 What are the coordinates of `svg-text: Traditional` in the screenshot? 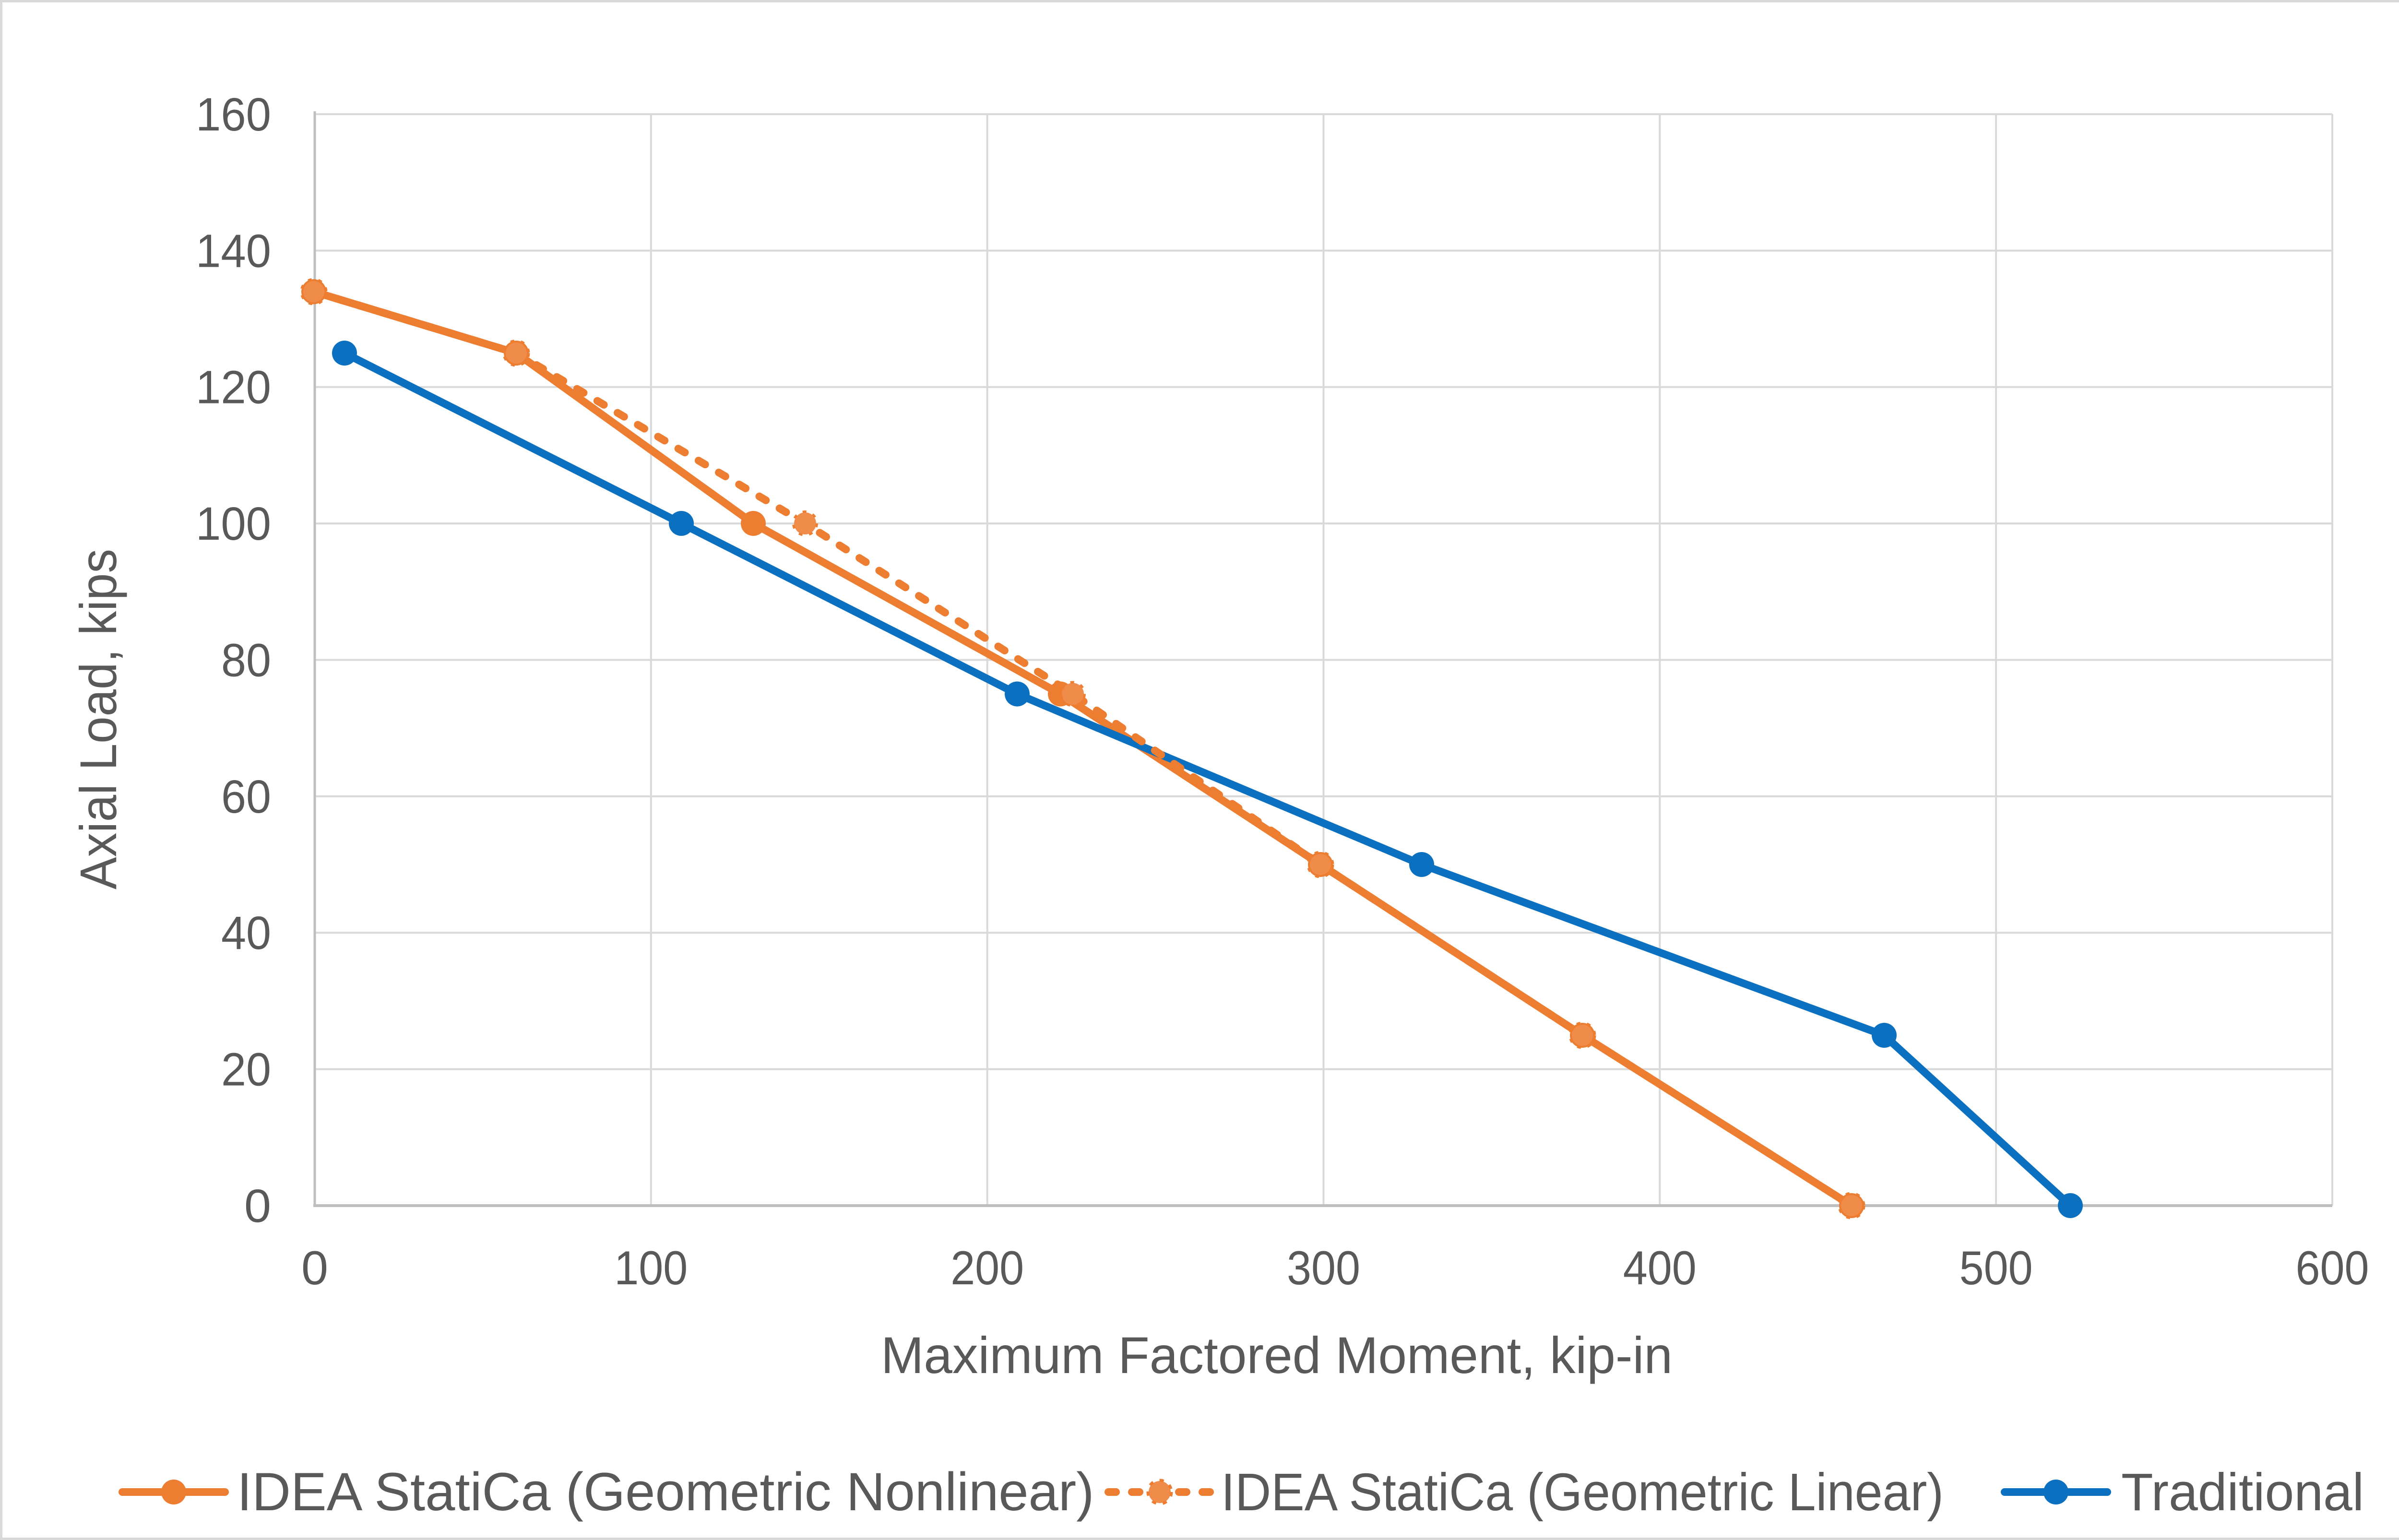 It's located at (2242, 1492).